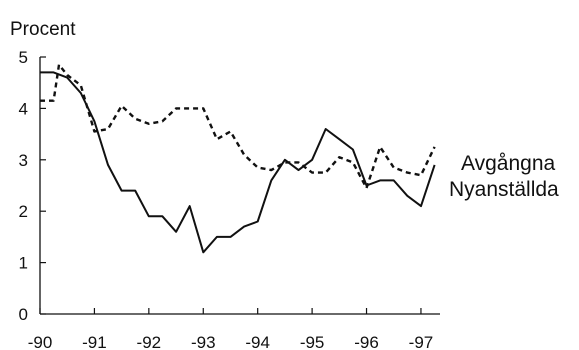 The height and width of the screenshot is (350, 579). I want to click on y-tick-label: 4, so click(23, 108).